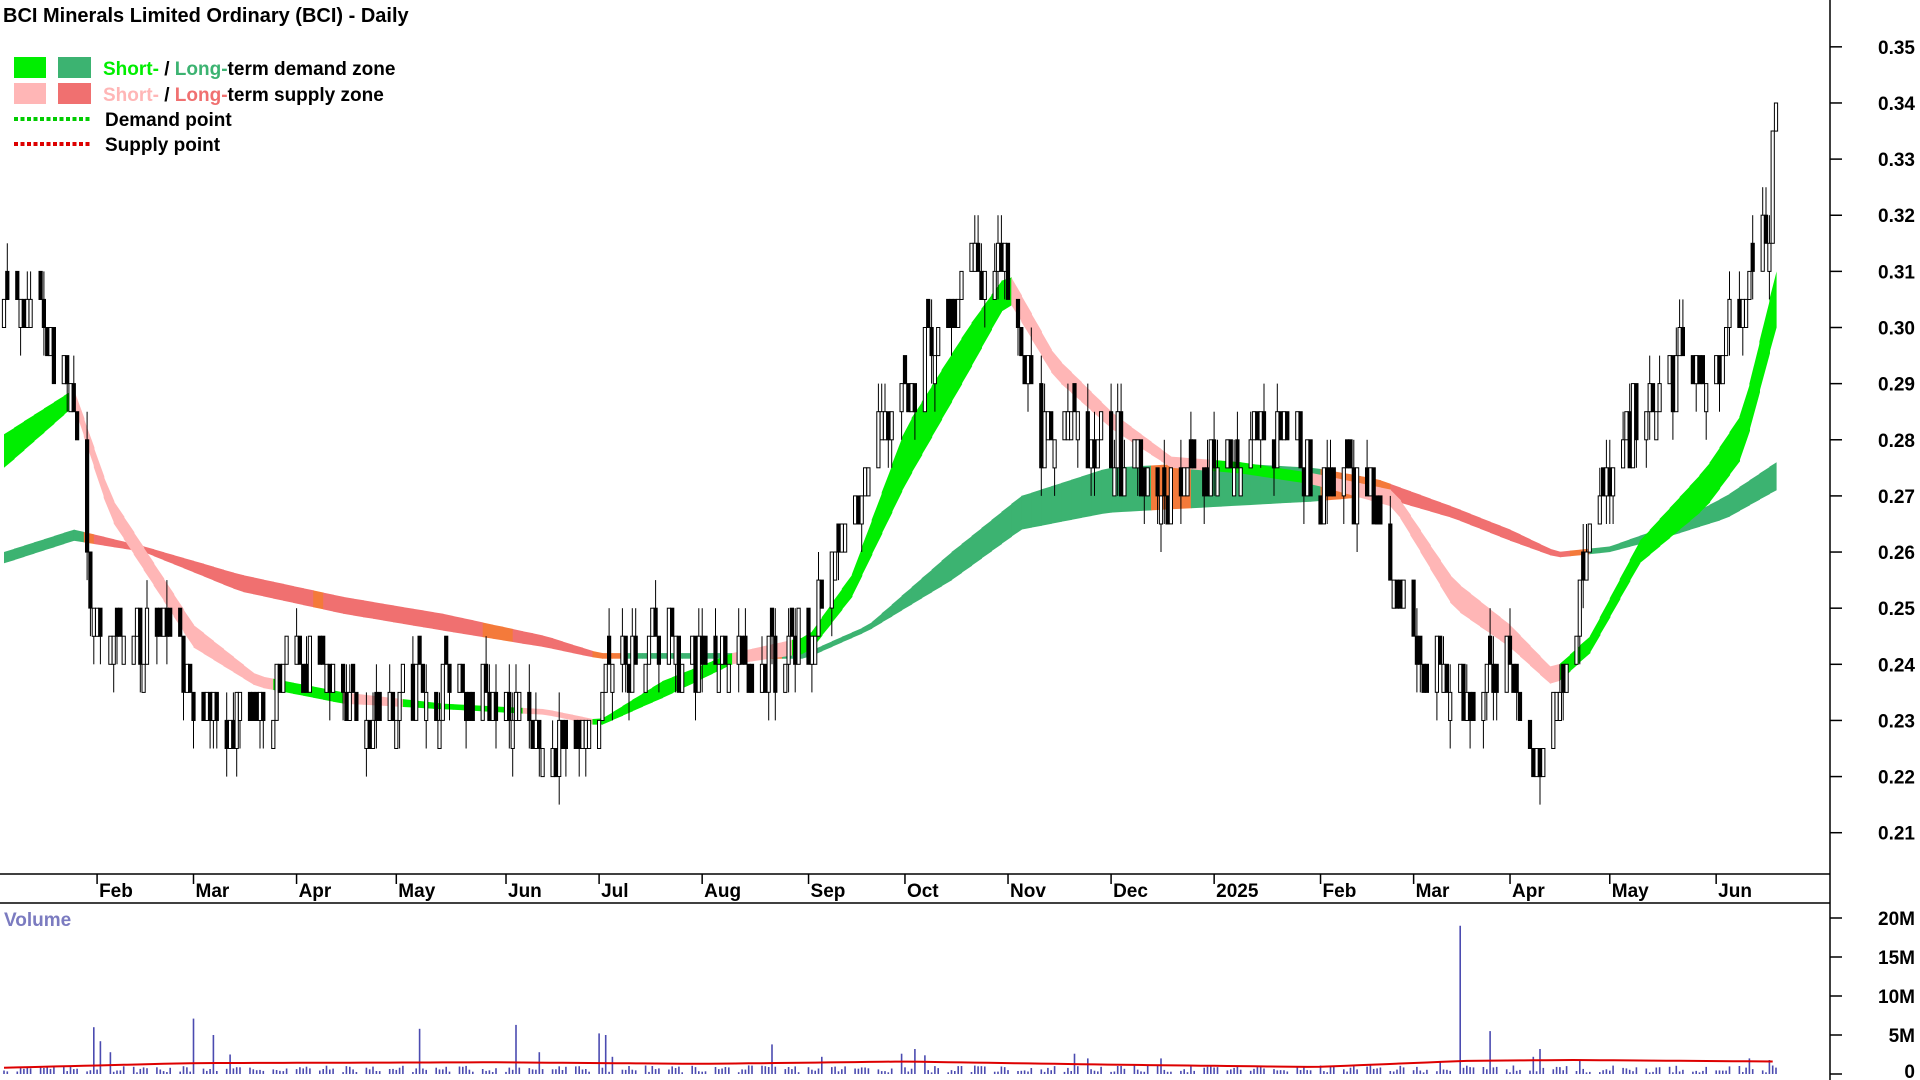 This screenshot has height=1080, width=1920. Describe the element at coordinates (1896, 216) in the screenshot. I see `price-tick-label-0.32: 0.32` at that location.